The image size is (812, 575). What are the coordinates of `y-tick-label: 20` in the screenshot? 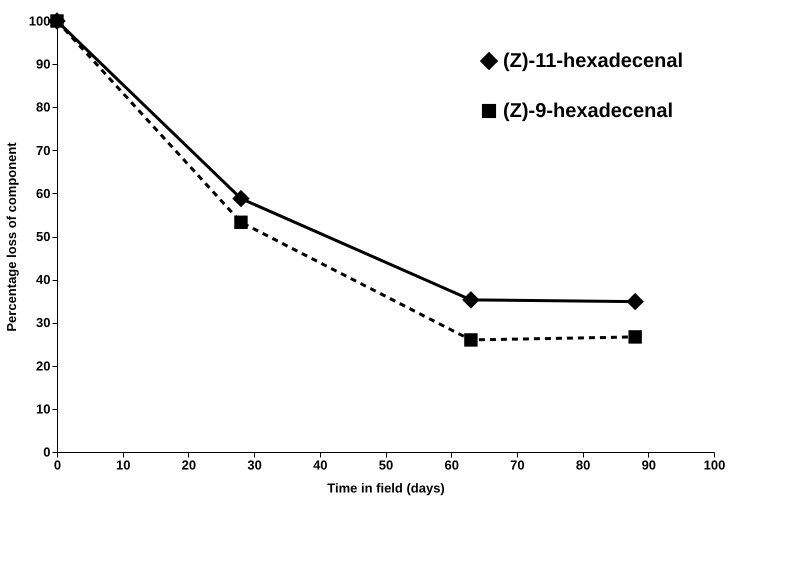 It's located at (43, 366).